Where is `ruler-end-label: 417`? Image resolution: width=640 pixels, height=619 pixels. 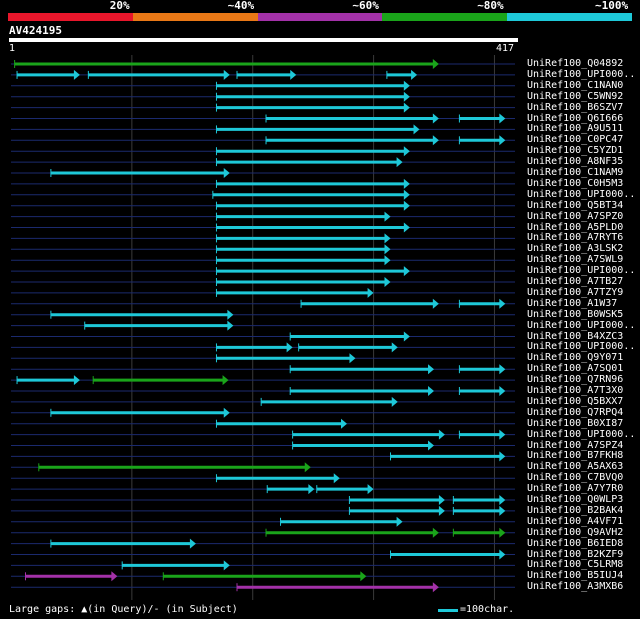
ruler-end-label: 417 is located at coordinates (505, 48).